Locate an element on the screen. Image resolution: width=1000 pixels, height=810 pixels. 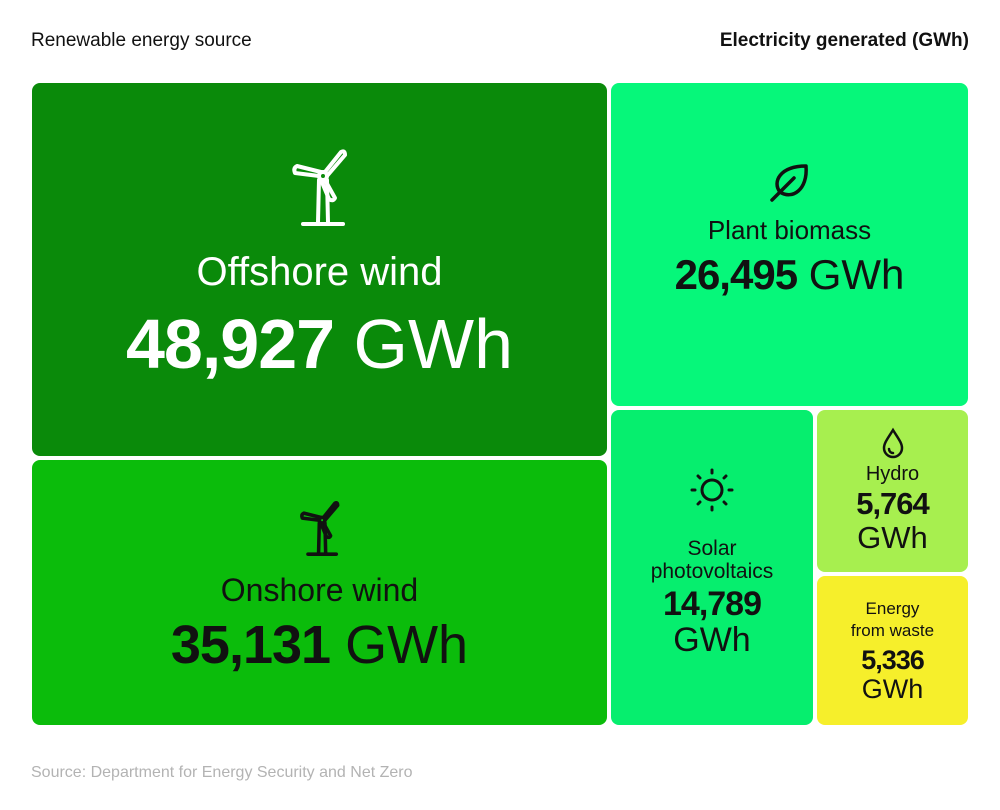
value-axis-label: Electricity generated (GWh) is located at coordinates (844, 40).